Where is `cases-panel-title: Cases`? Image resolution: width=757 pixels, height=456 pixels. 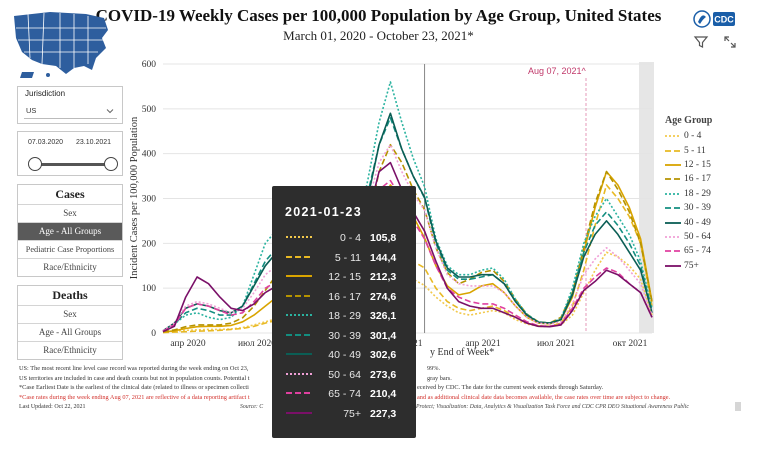 cases-panel-title: Cases is located at coordinates (70, 194).